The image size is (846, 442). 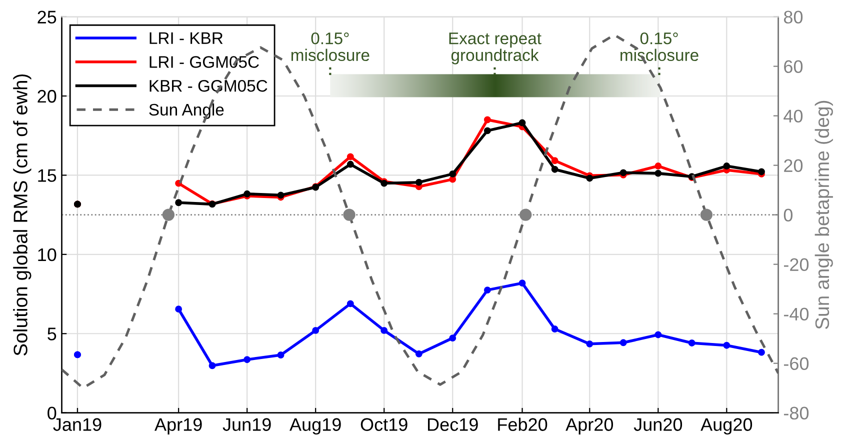 What do you see at coordinates (823, 215) in the screenshot?
I see `y2-axis-title: Sun angle betaprime (deg)` at bounding box center [823, 215].